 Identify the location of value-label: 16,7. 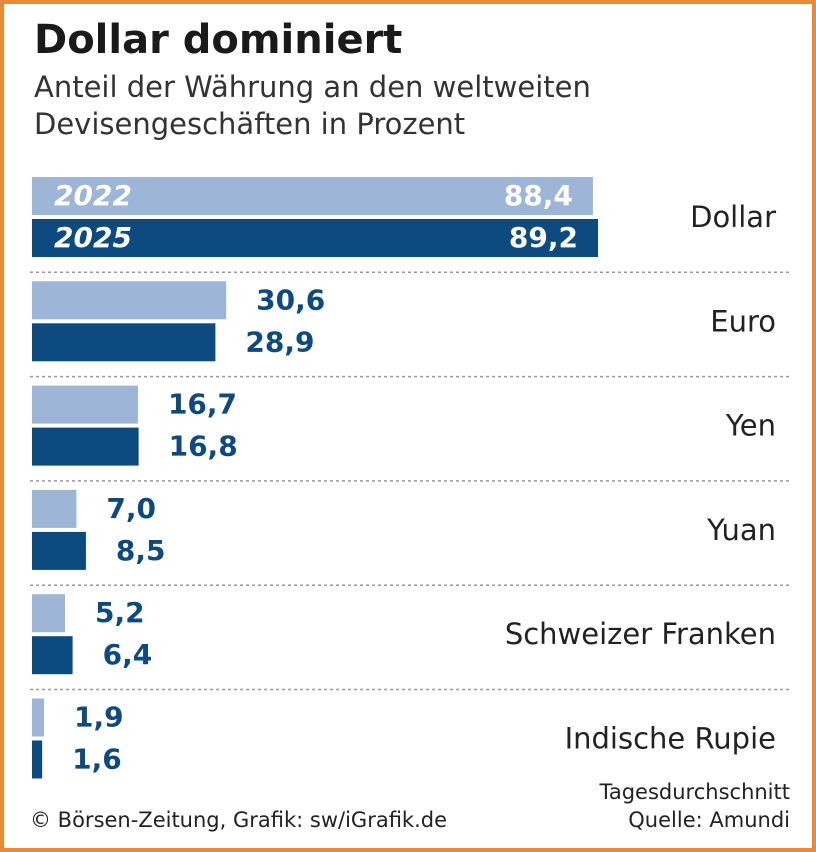
(202, 404).